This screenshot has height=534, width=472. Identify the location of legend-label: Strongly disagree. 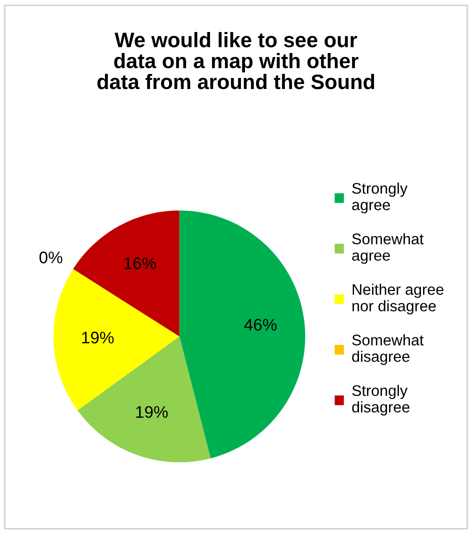
(381, 400).